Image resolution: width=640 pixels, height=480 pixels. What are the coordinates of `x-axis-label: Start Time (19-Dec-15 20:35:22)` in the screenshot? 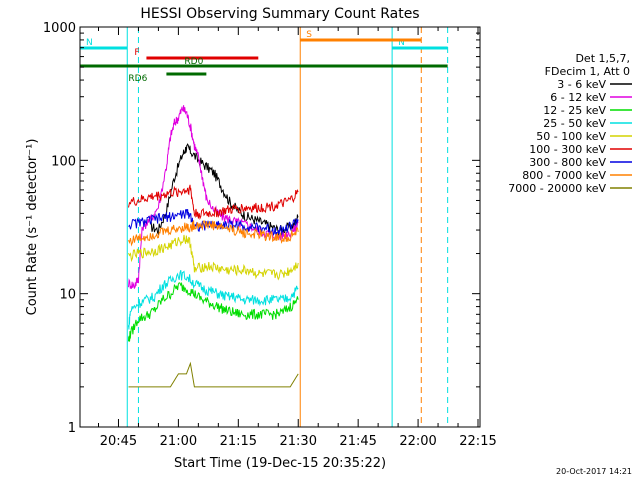 It's located at (280, 463).